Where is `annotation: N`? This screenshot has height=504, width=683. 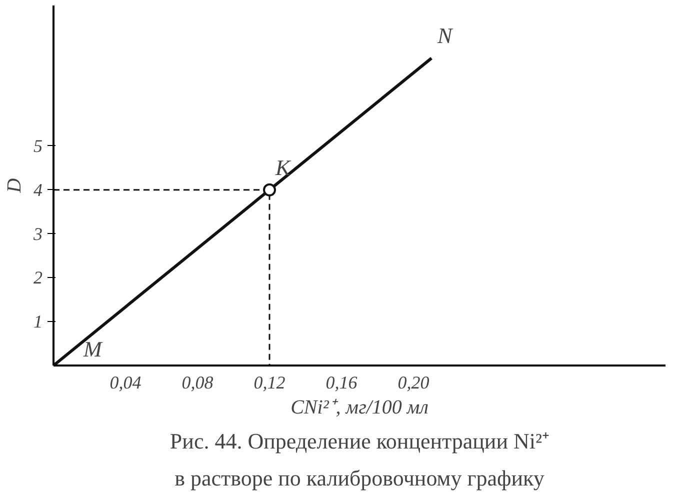 annotation: N is located at coordinates (445, 35).